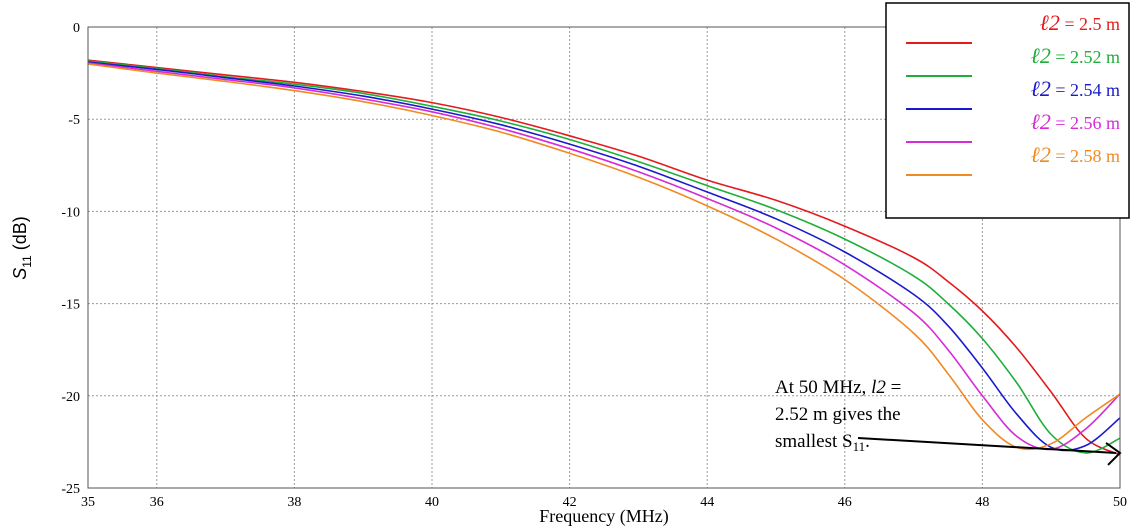  What do you see at coordinates (88, 502) in the screenshot?
I see `x-tick-label: 35` at bounding box center [88, 502].